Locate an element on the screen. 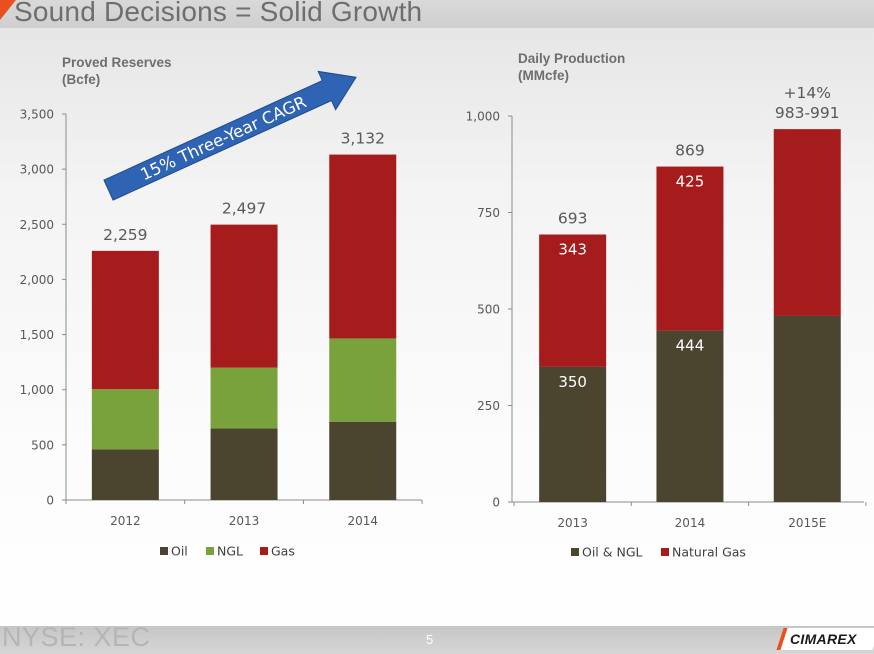 The height and width of the screenshot is (654, 874). chart0-y-tick-label: 2,500 is located at coordinates (37, 225).